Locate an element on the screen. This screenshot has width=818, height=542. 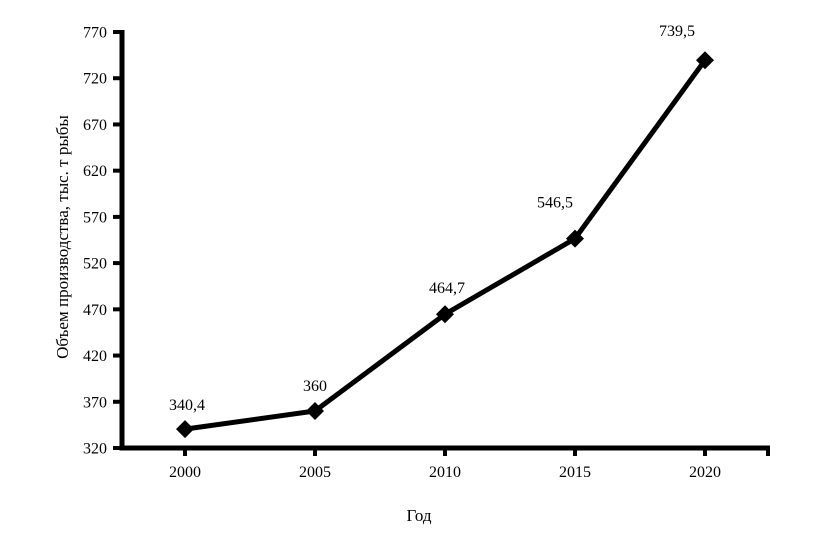
data-point-label: 464,7 is located at coordinates (447, 288).